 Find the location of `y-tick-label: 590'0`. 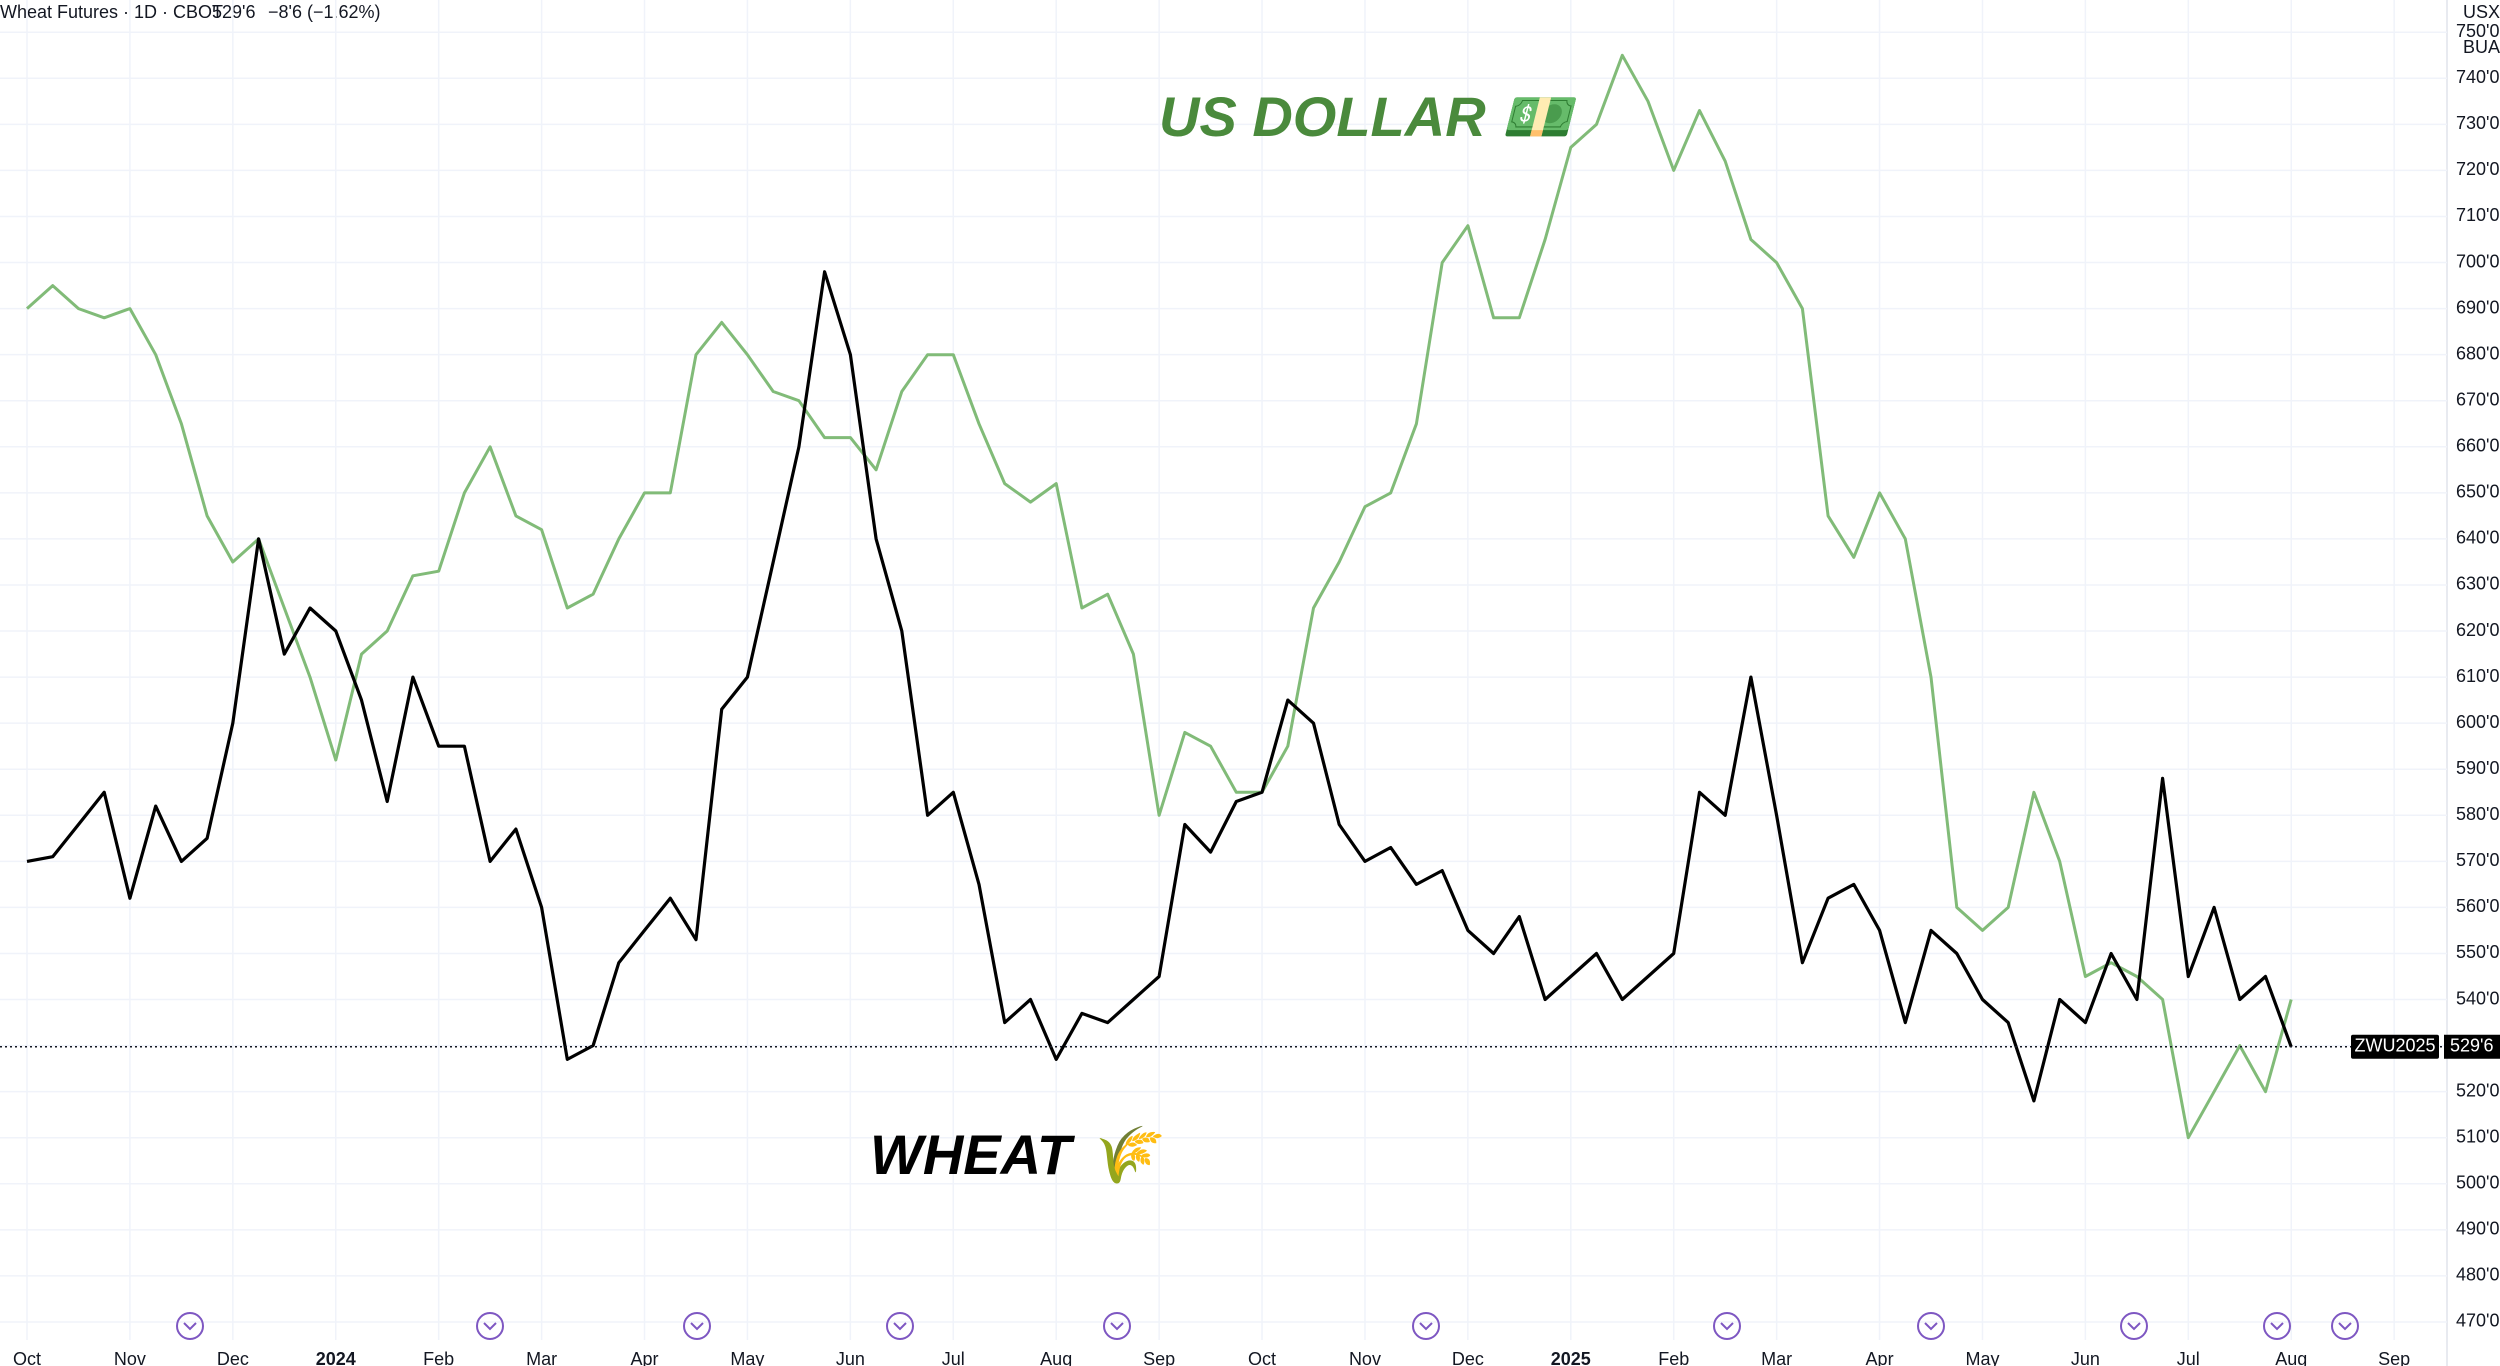

y-tick-label: 590'0 is located at coordinates (2477, 768).